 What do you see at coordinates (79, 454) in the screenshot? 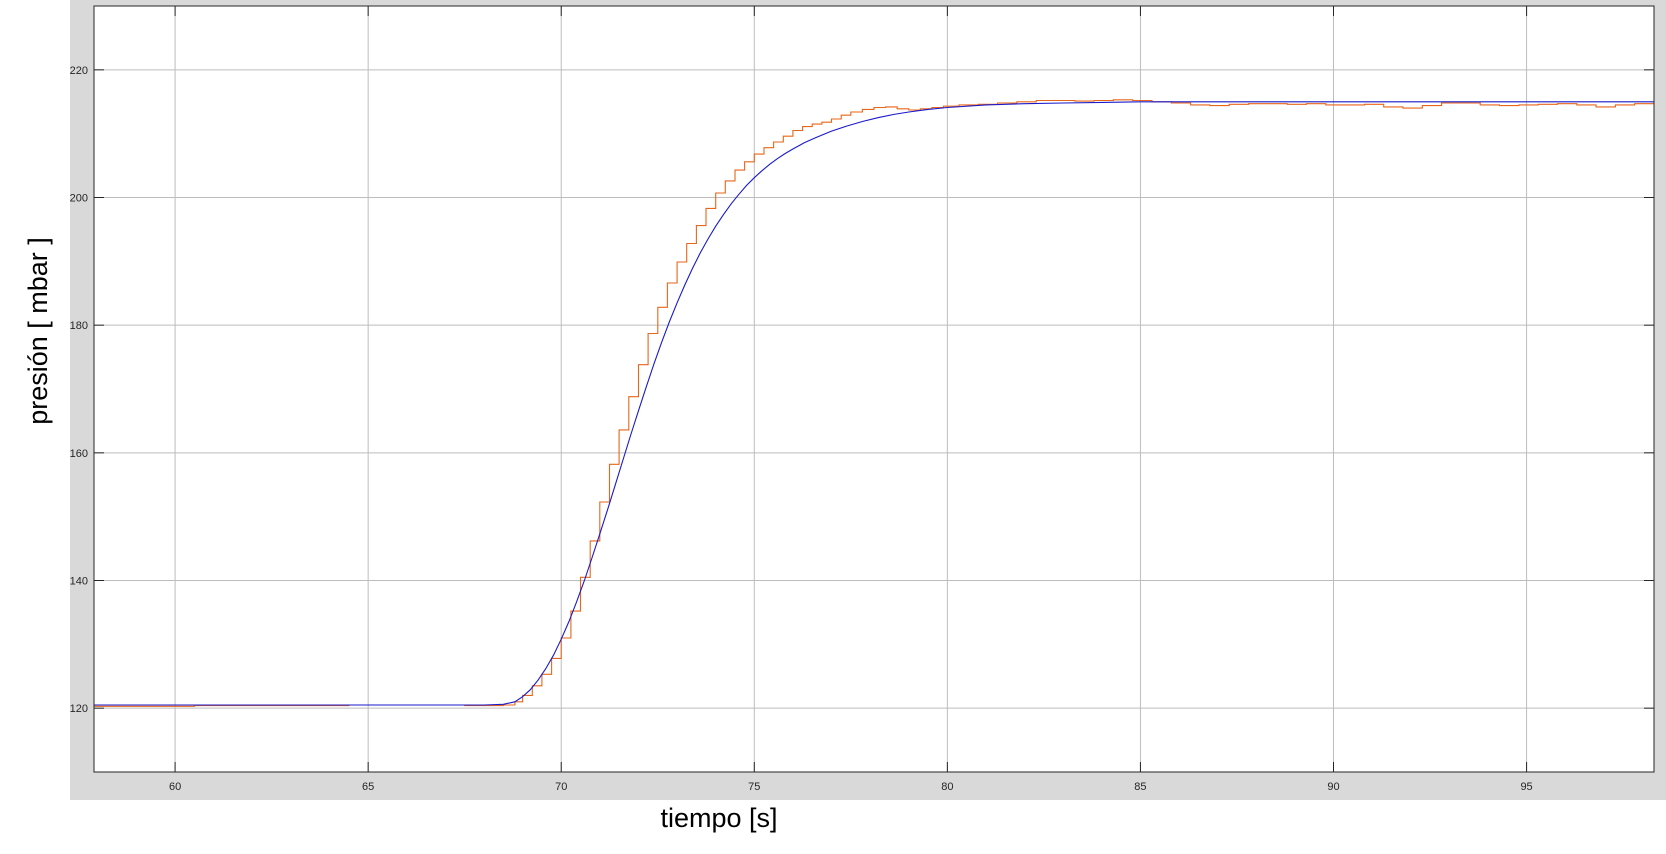
I see `y-tick-label: 160` at bounding box center [79, 454].